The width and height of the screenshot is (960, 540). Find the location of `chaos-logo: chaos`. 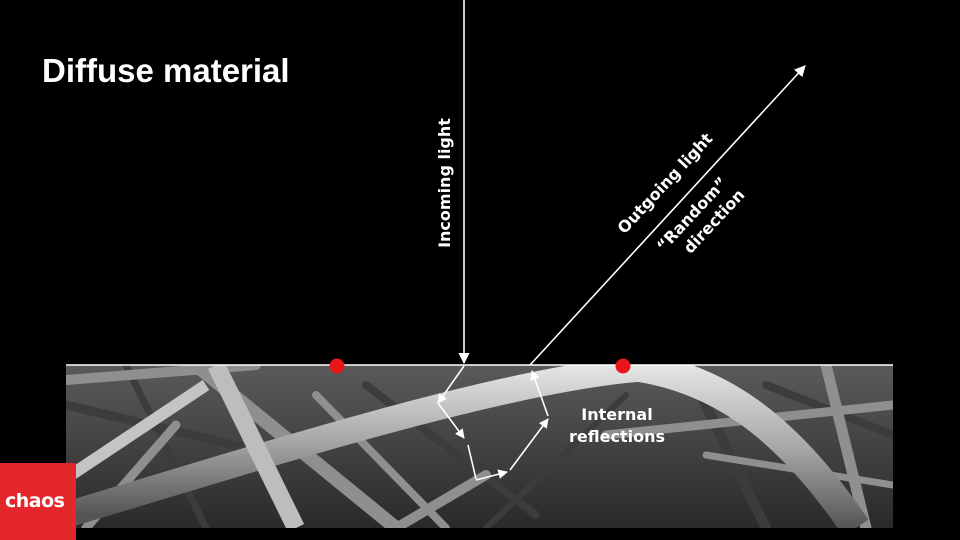

chaos-logo: chaos is located at coordinates (38, 501).